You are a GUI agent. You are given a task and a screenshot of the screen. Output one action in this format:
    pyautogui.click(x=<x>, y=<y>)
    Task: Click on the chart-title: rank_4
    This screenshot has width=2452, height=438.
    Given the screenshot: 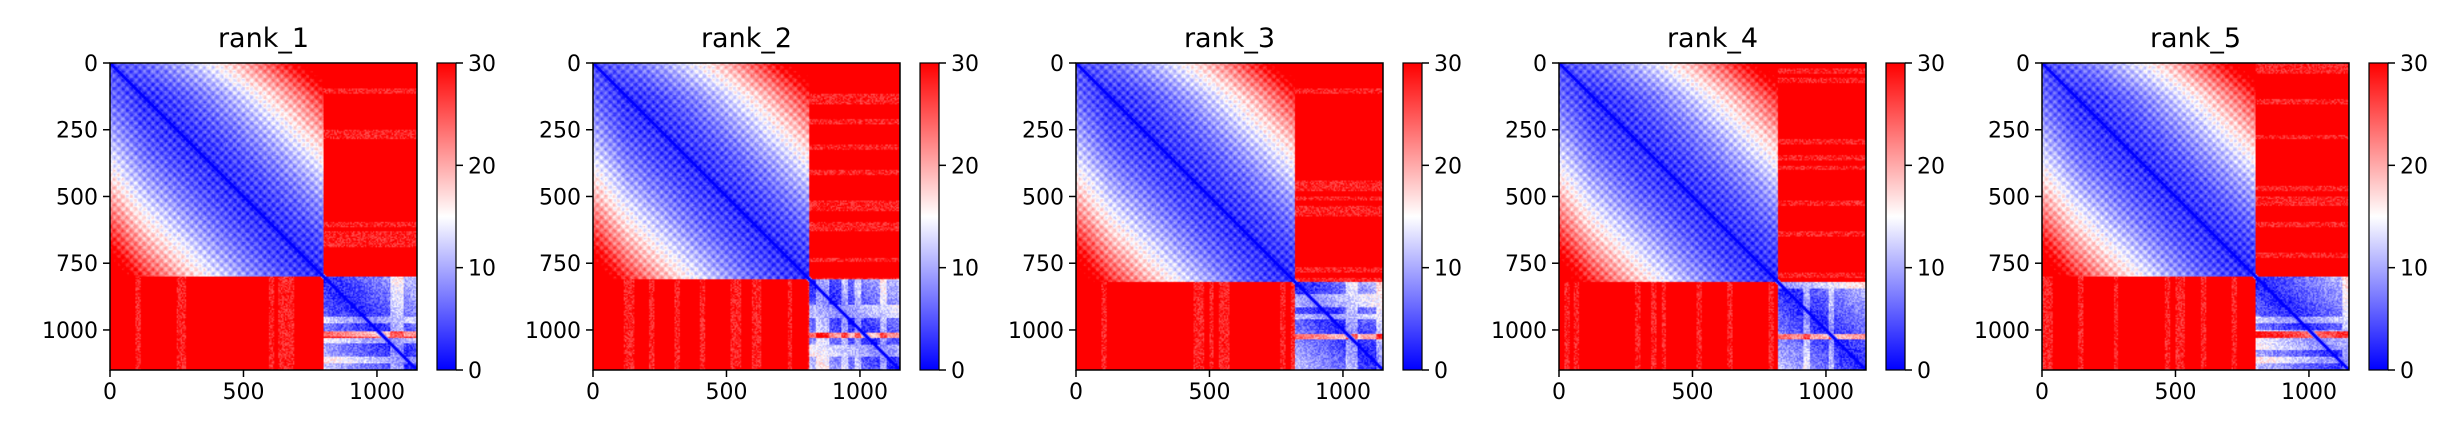 What is the action you would take?
    pyautogui.click(x=1712, y=38)
    